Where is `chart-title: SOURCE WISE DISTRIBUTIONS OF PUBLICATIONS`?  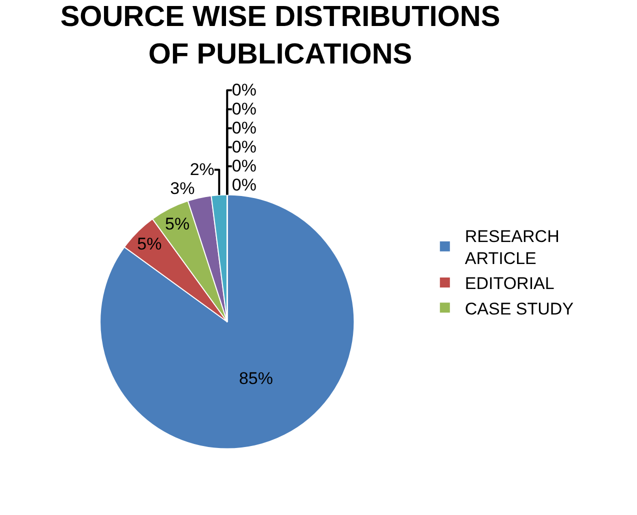
chart-title: SOURCE WISE DISTRIBUTIONS OF PUBLICATIONS is located at coordinates (280, 35).